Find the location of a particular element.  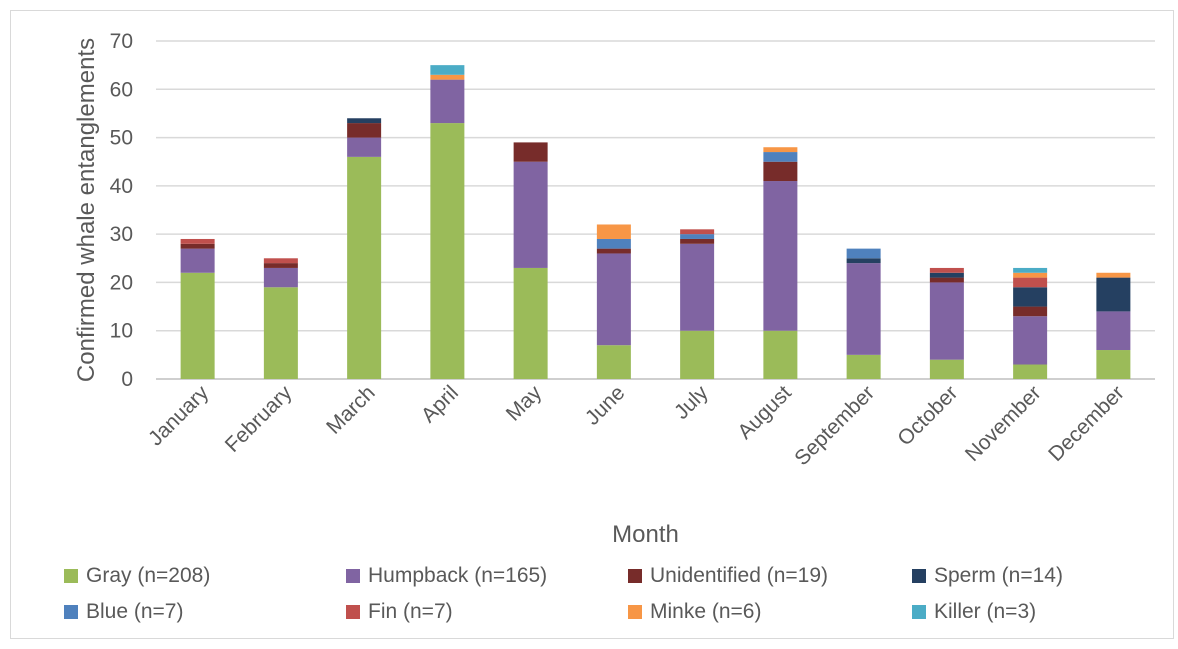

legend-label: Minke (n=6) is located at coordinates (705, 611).